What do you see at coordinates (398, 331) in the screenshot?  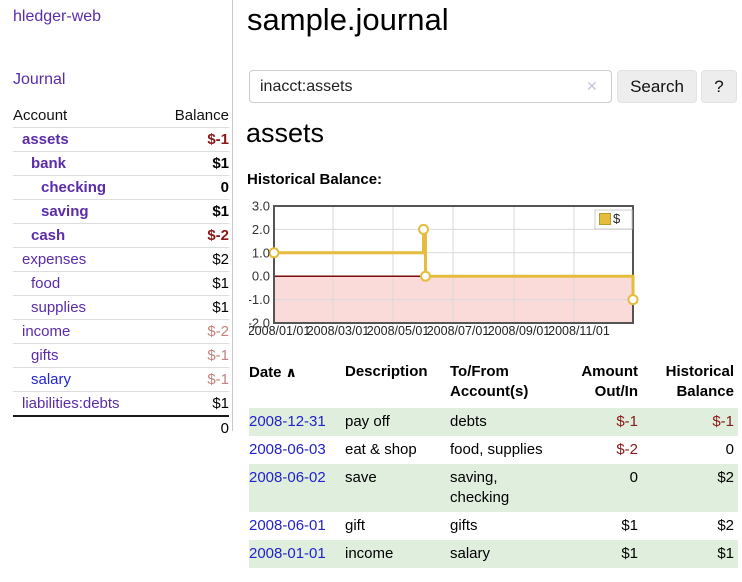 I see `x-tick-label: 2008/05/01` at bounding box center [398, 331].